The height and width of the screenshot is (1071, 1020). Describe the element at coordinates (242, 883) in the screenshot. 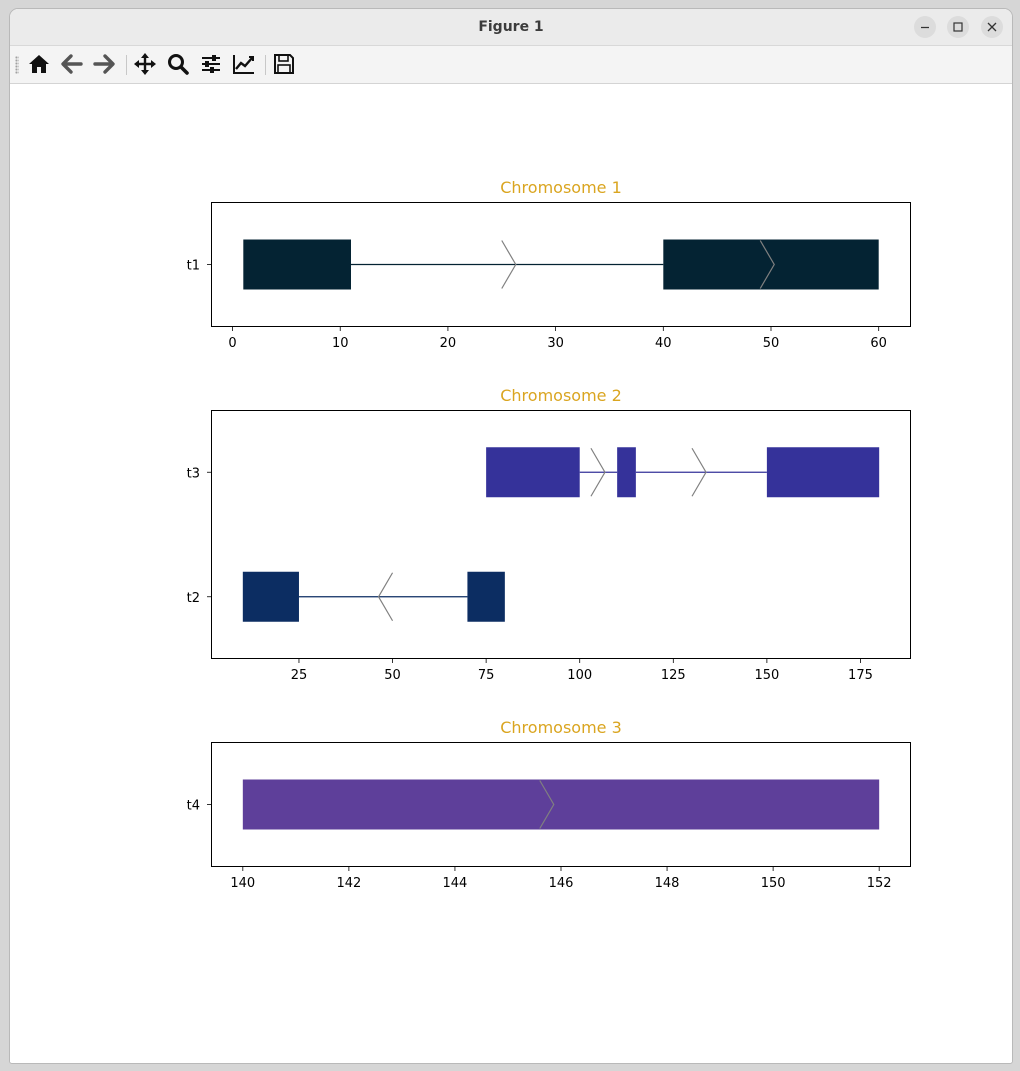

I see `x-tick-label: 140` at that location.